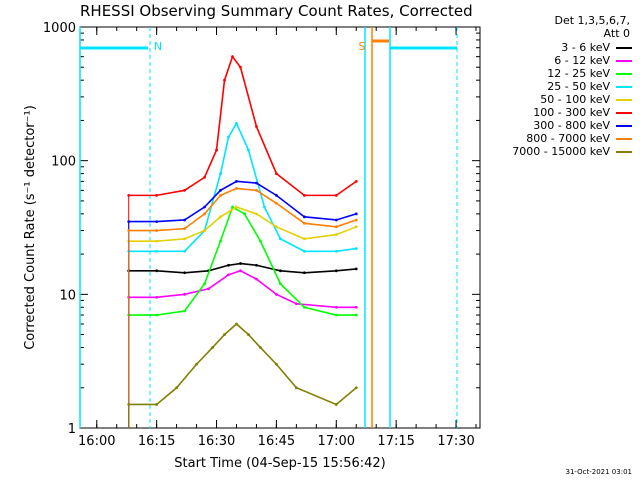 The width and height of the screenshot is (640, 480). What do you see at coordinates (30, 227) in the screenshot?
I see `y-axis-label: Corrected Count Rate (s⁻¹ detector⁻¹)` at bounding box center [30, 227].